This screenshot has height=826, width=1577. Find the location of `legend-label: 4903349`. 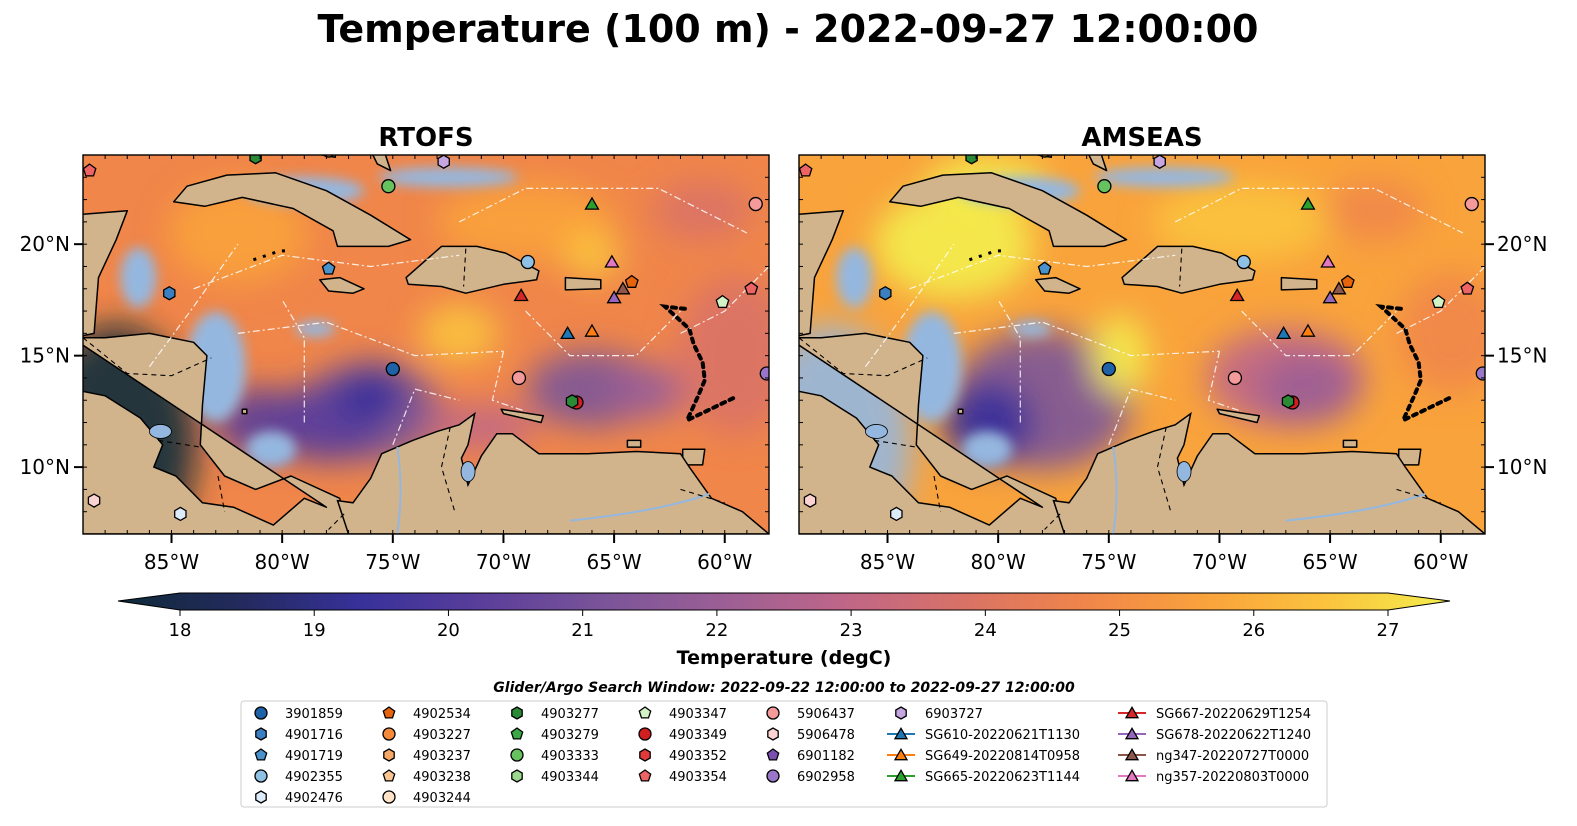

legend-label: 4903349 is located at coordinates (698, 735).